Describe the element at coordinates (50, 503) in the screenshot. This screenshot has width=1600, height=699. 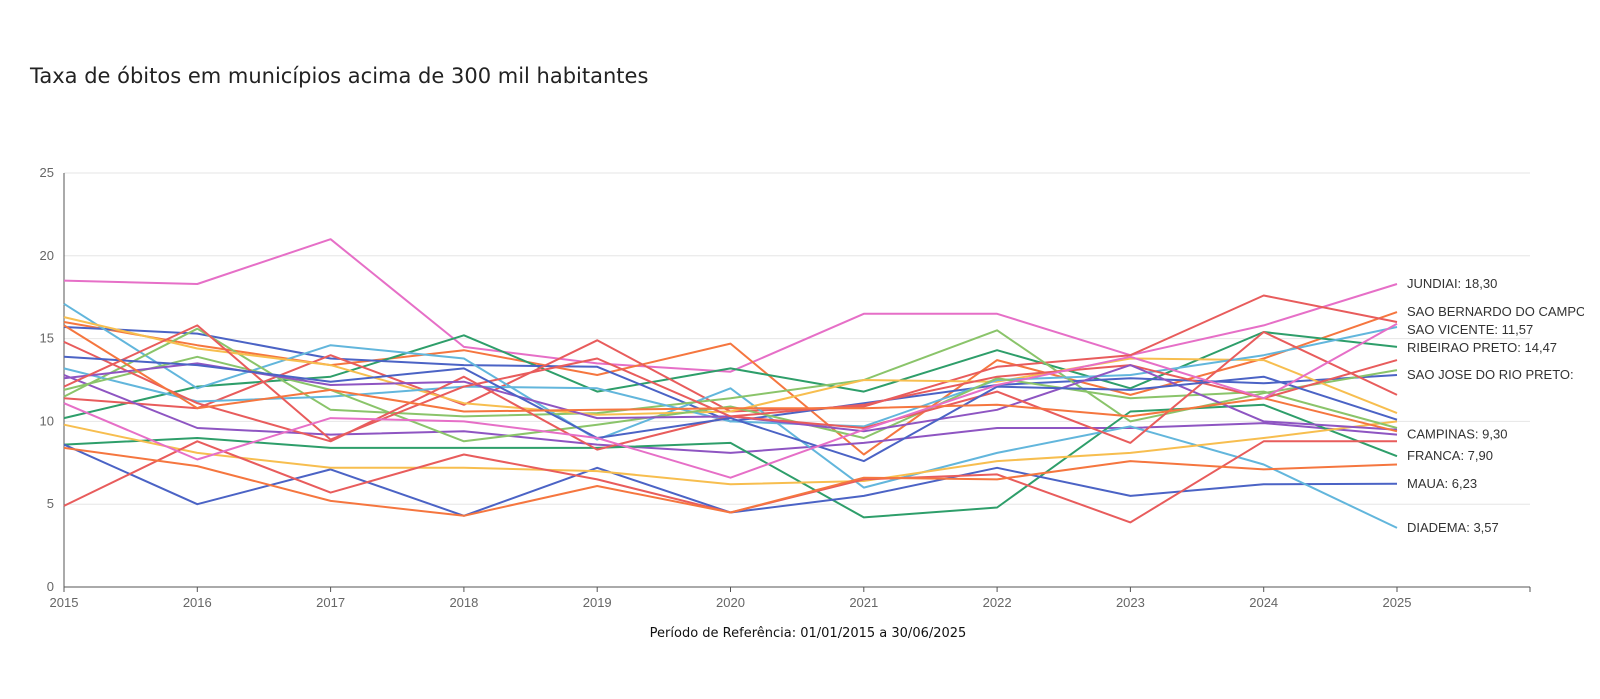
I see `y-tick-label: 5` at that location.